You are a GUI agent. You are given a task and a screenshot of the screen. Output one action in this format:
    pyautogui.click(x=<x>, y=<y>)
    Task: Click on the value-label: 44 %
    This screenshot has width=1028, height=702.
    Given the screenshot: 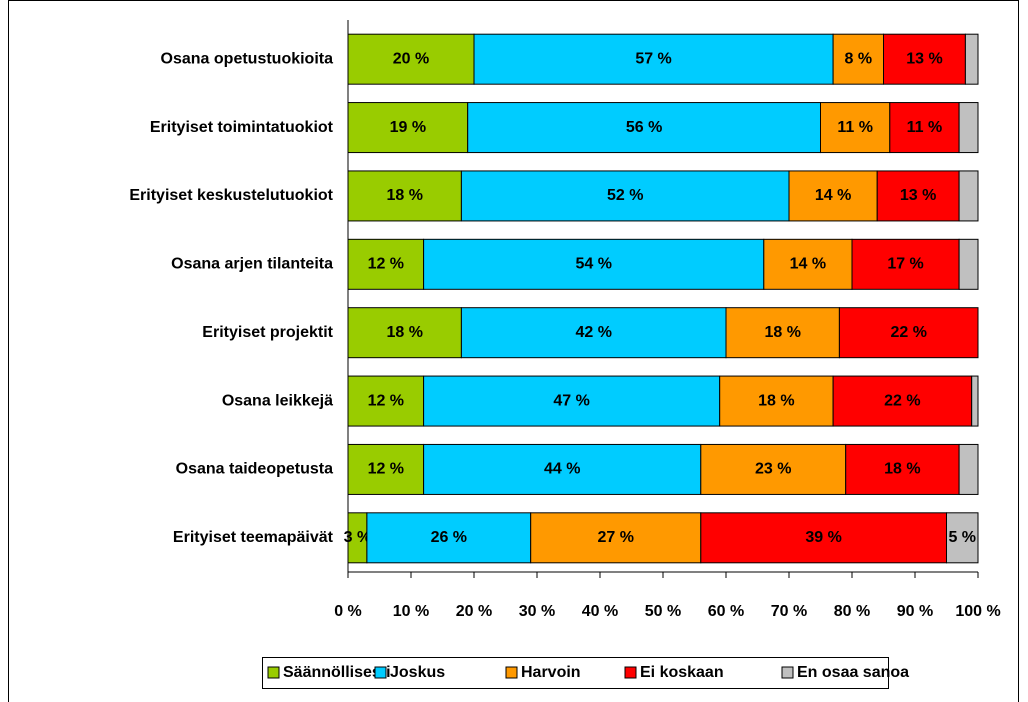 What is the action you would take?
    pyautogui.click(x=562, y=469)
    